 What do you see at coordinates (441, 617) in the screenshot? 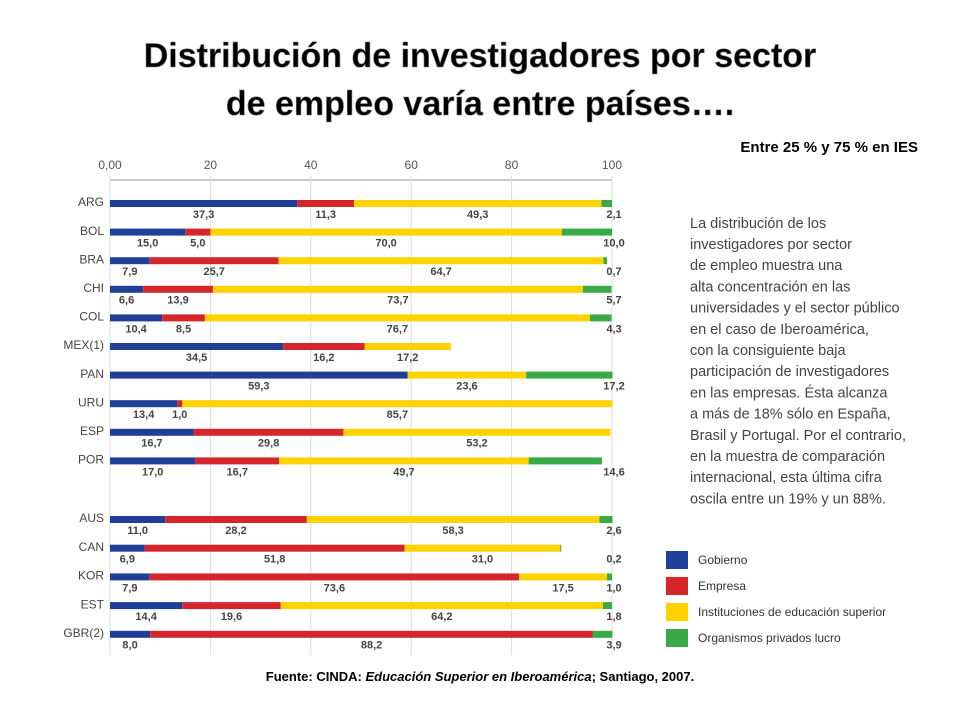
I see `value-label: 64,2` at bounding box center [441, 617].